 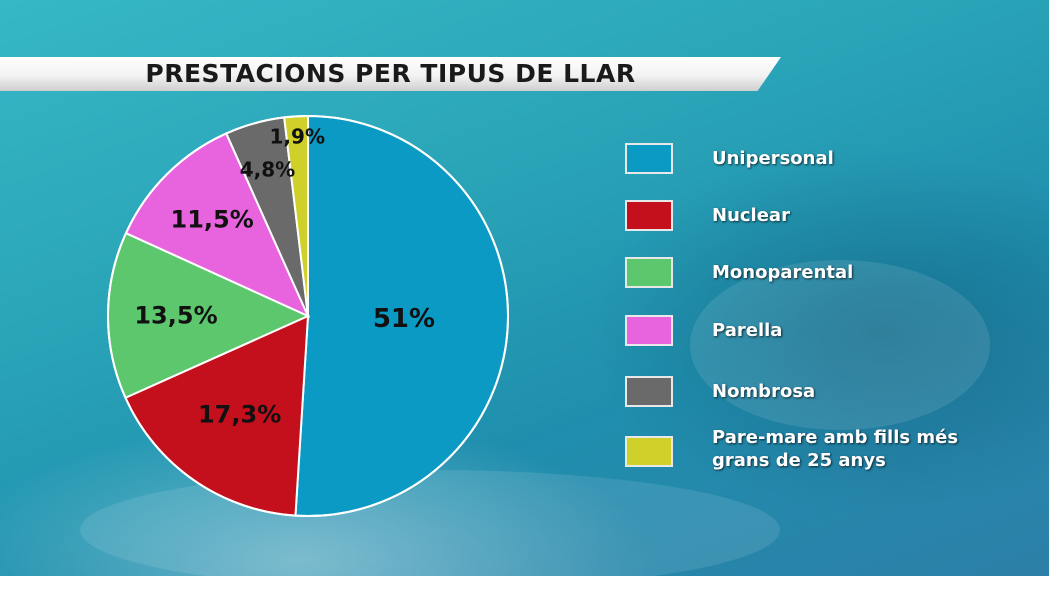 I want to click on legend-label: Unipersonal, so click(x=773, y=158).